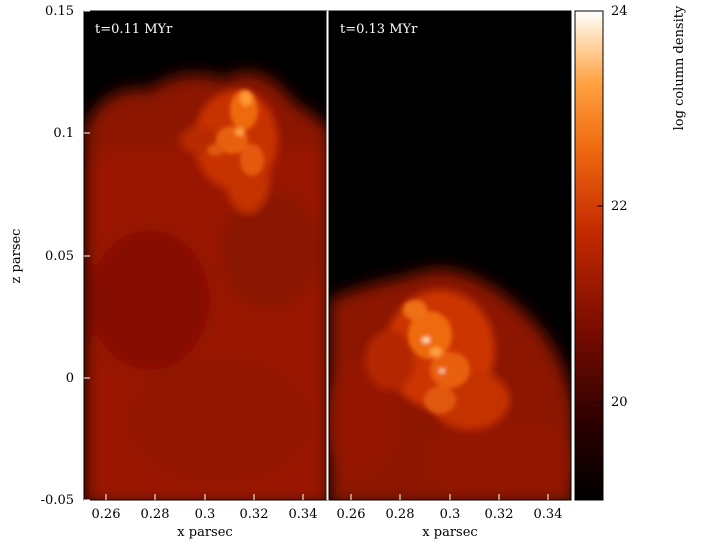 Image resolution: width=708 pixels, height=543 pixels. I want to click on colorbar-tick-label: 24, so click(619, 11).